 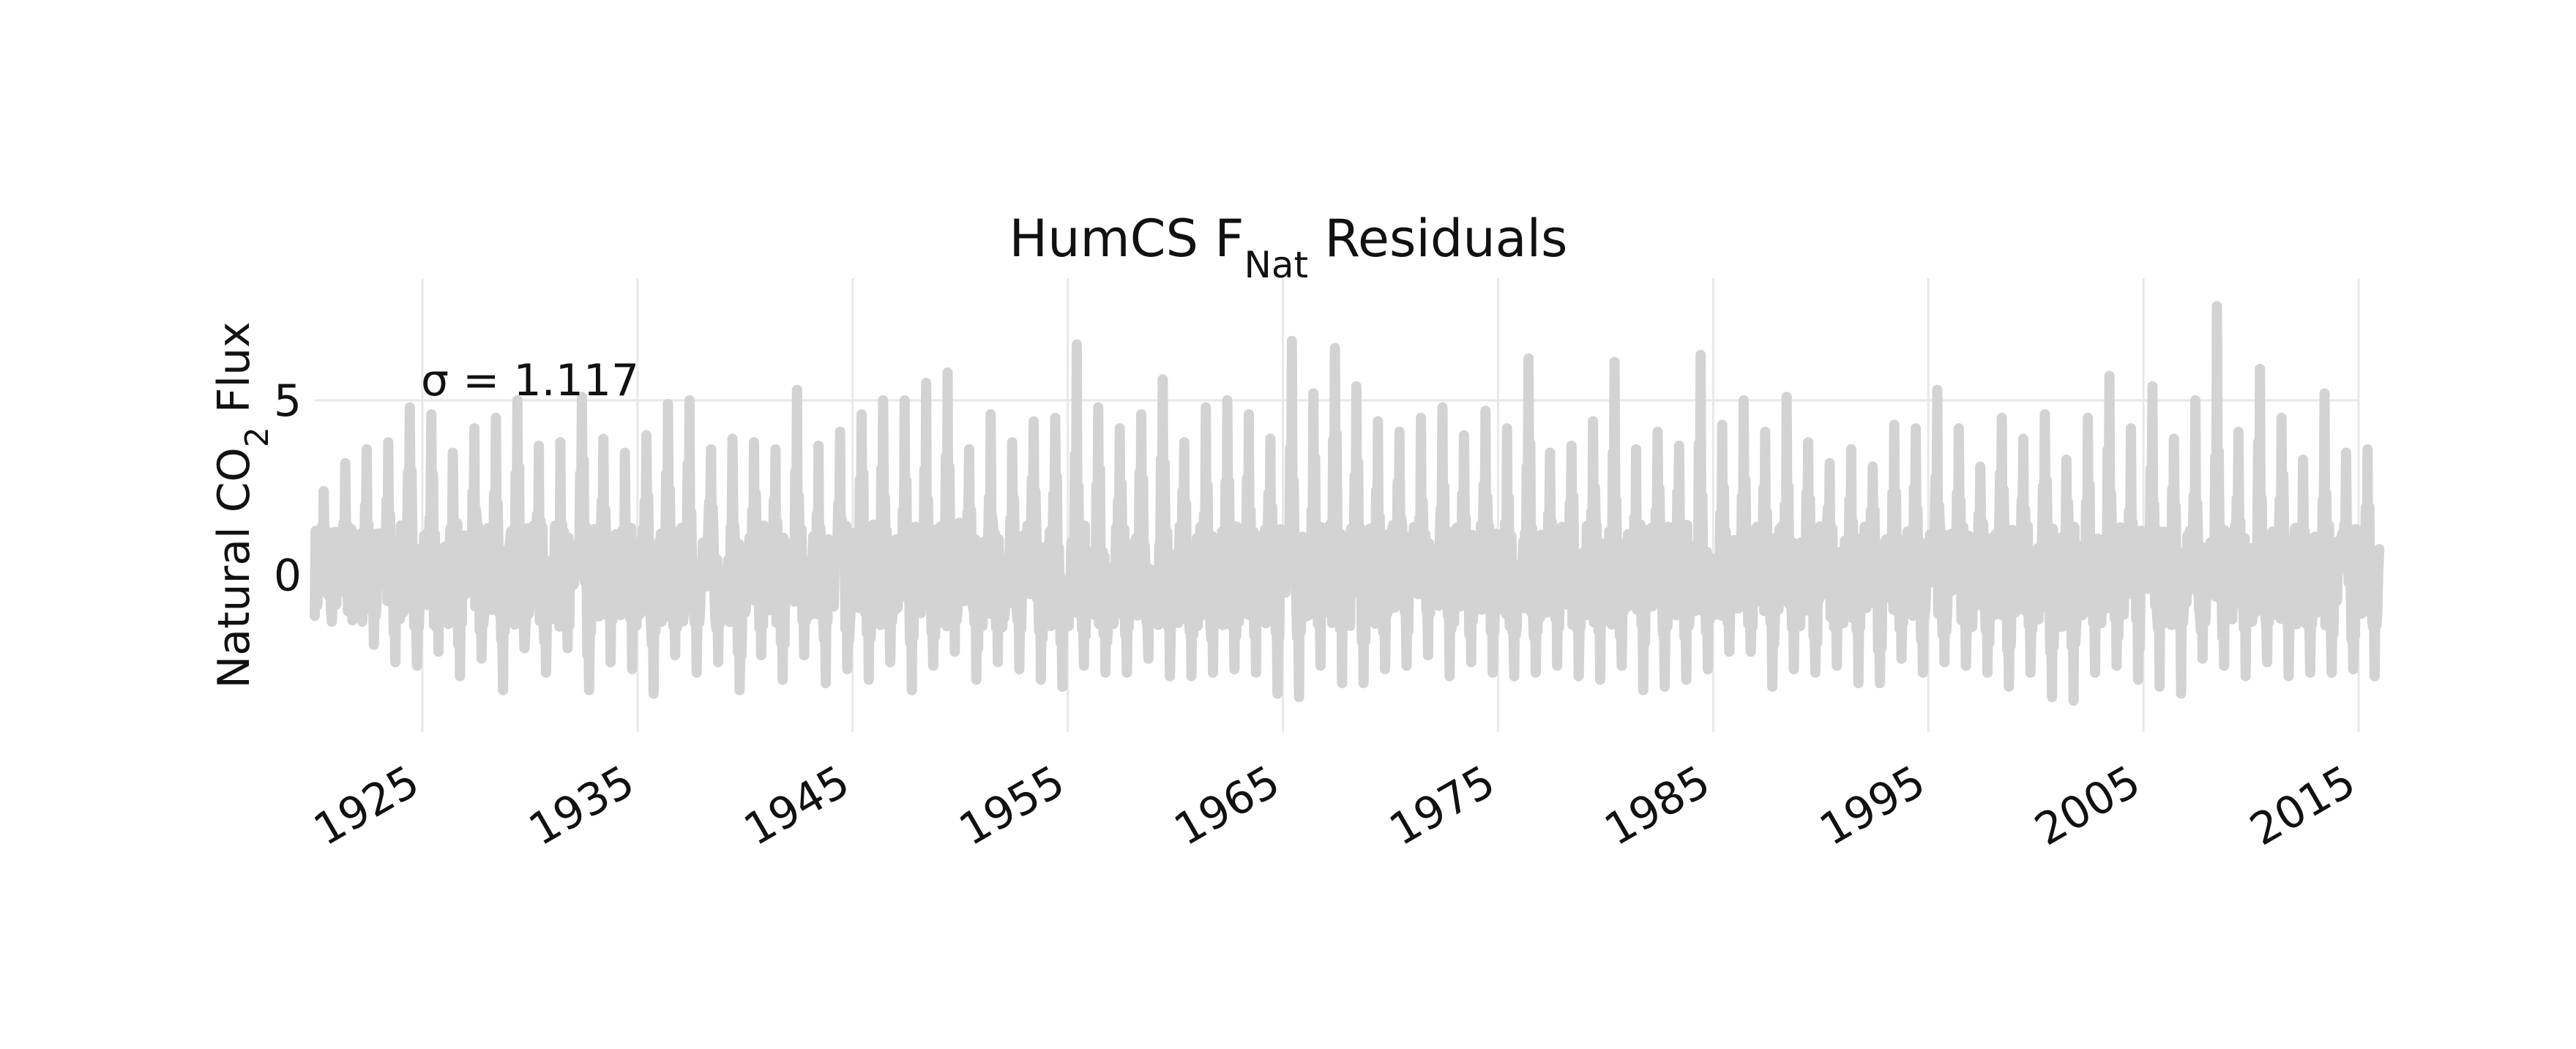 I want to click on x-tick-label-1925: 1925, so click(x=366, y=805).